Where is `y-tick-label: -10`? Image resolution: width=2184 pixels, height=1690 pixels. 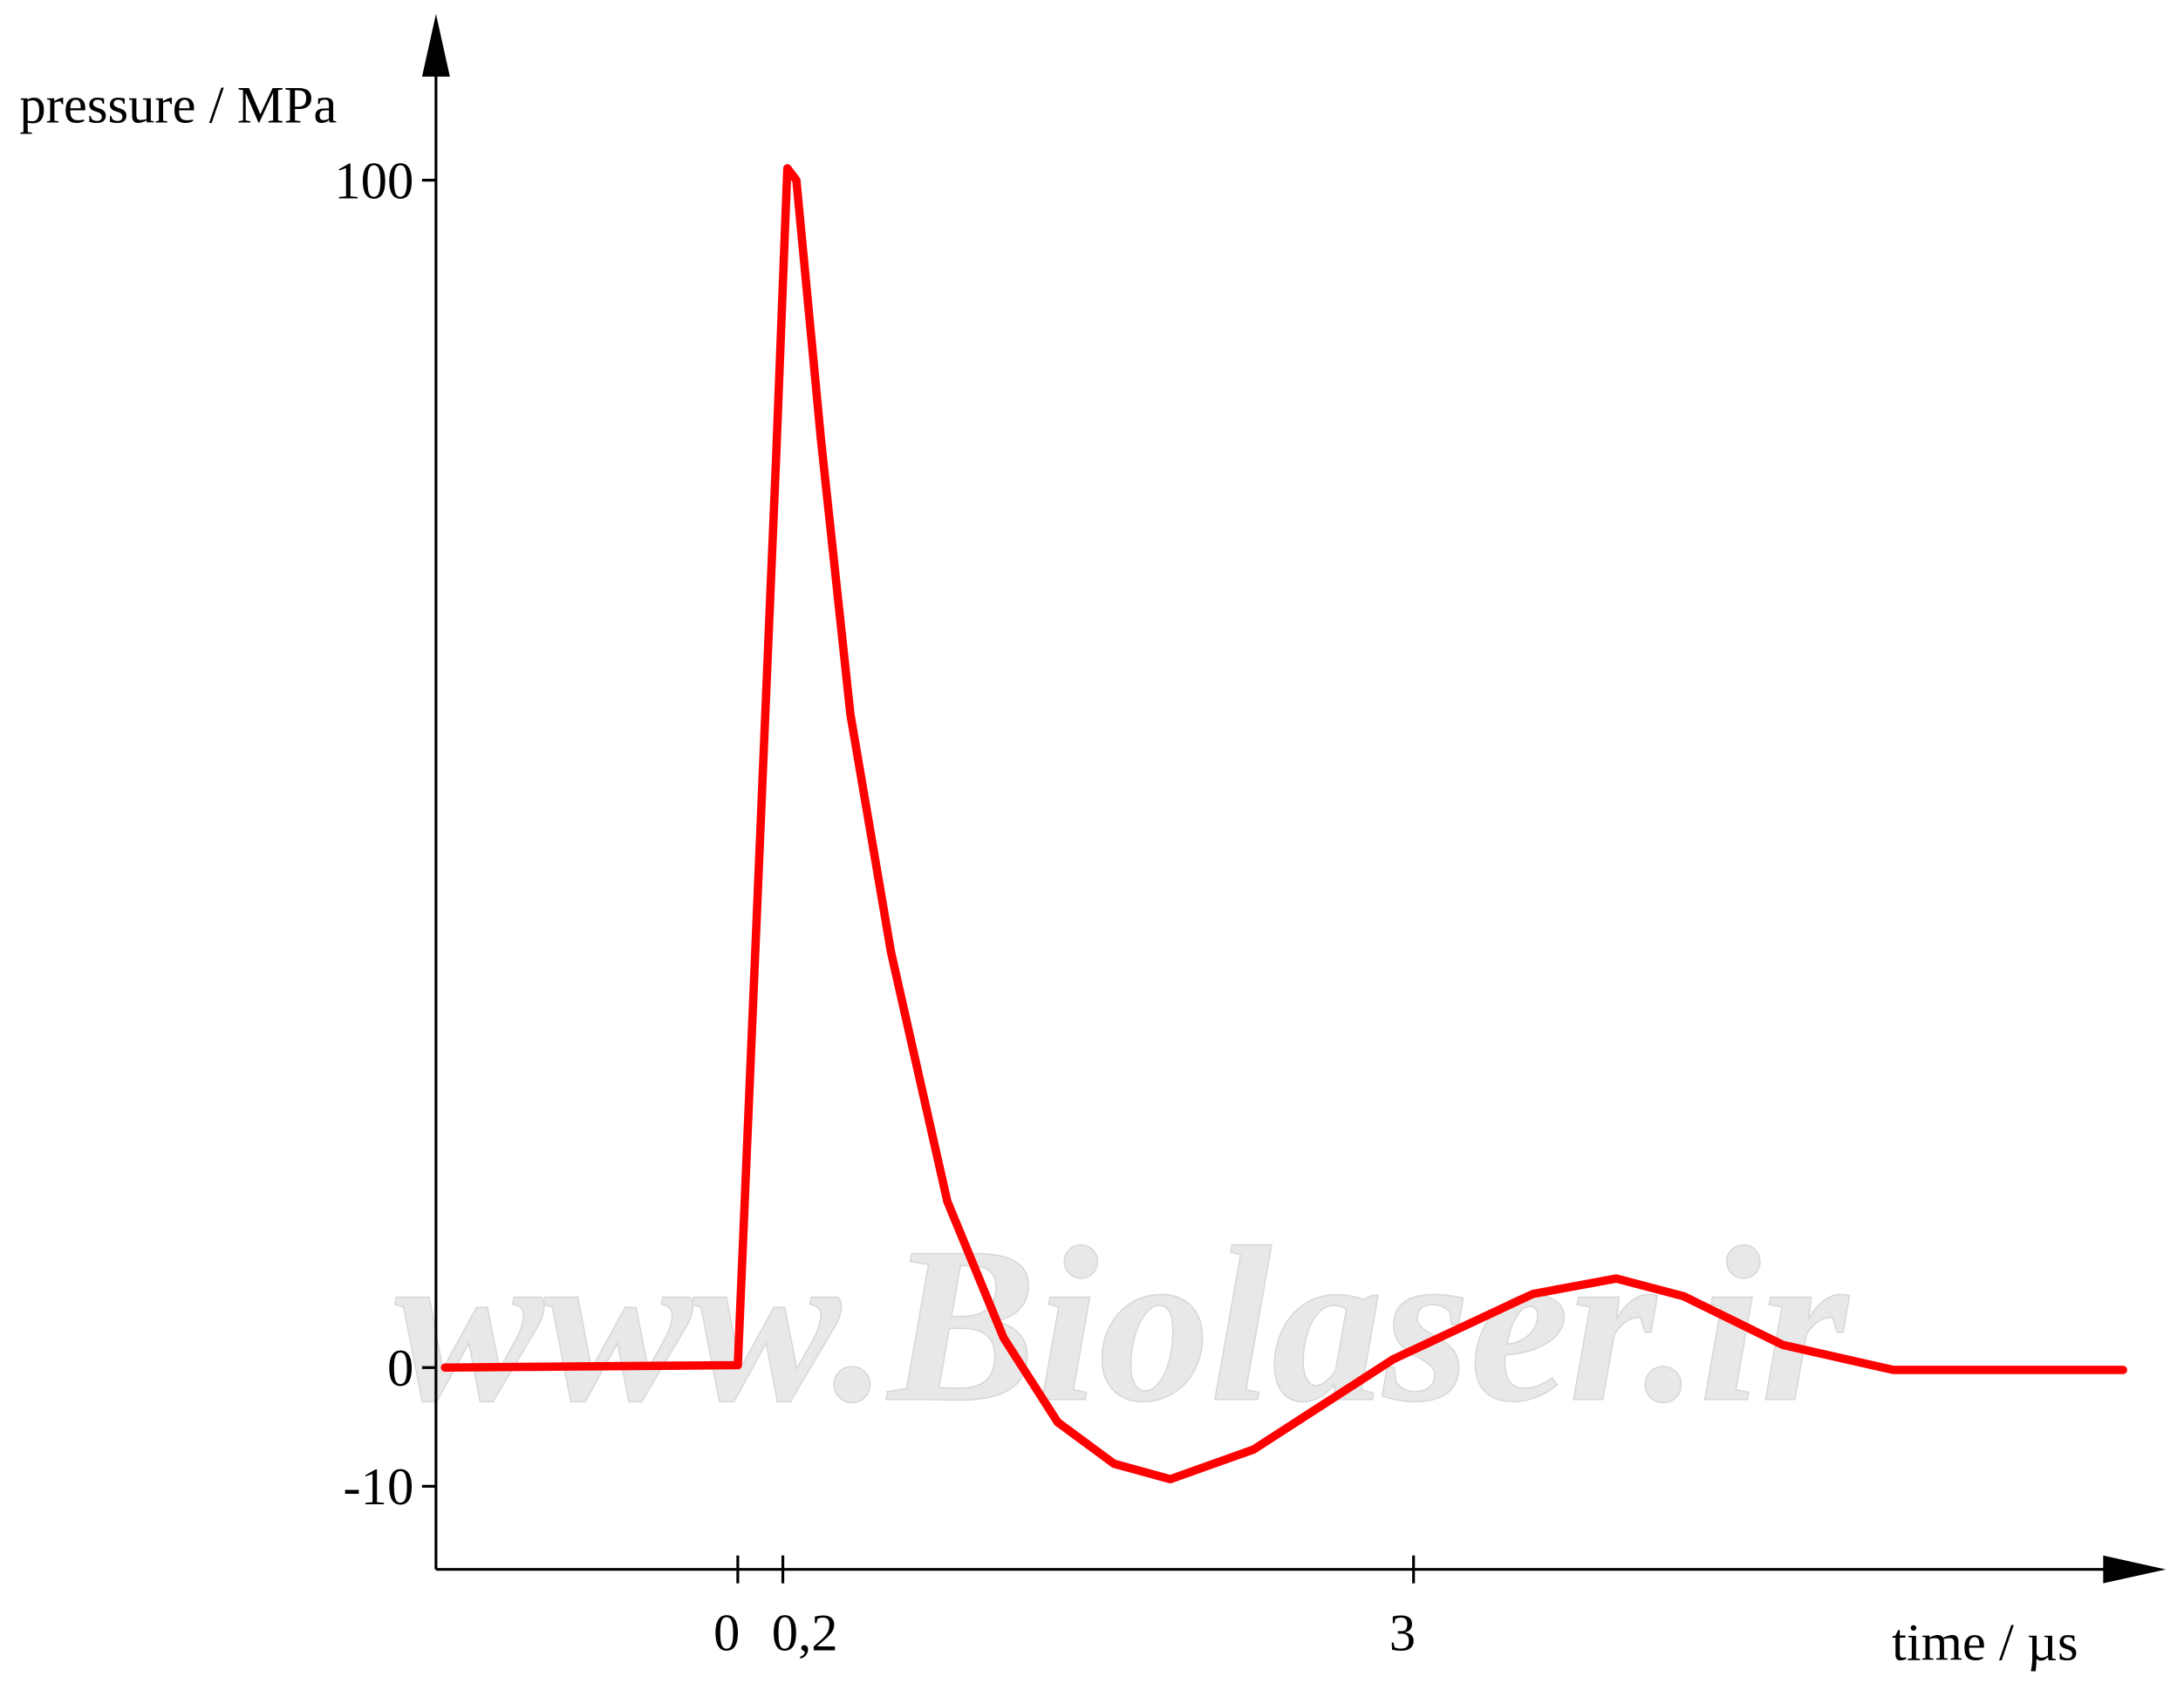 y-tick-label: -10 is located at coordinates (378, 1487).